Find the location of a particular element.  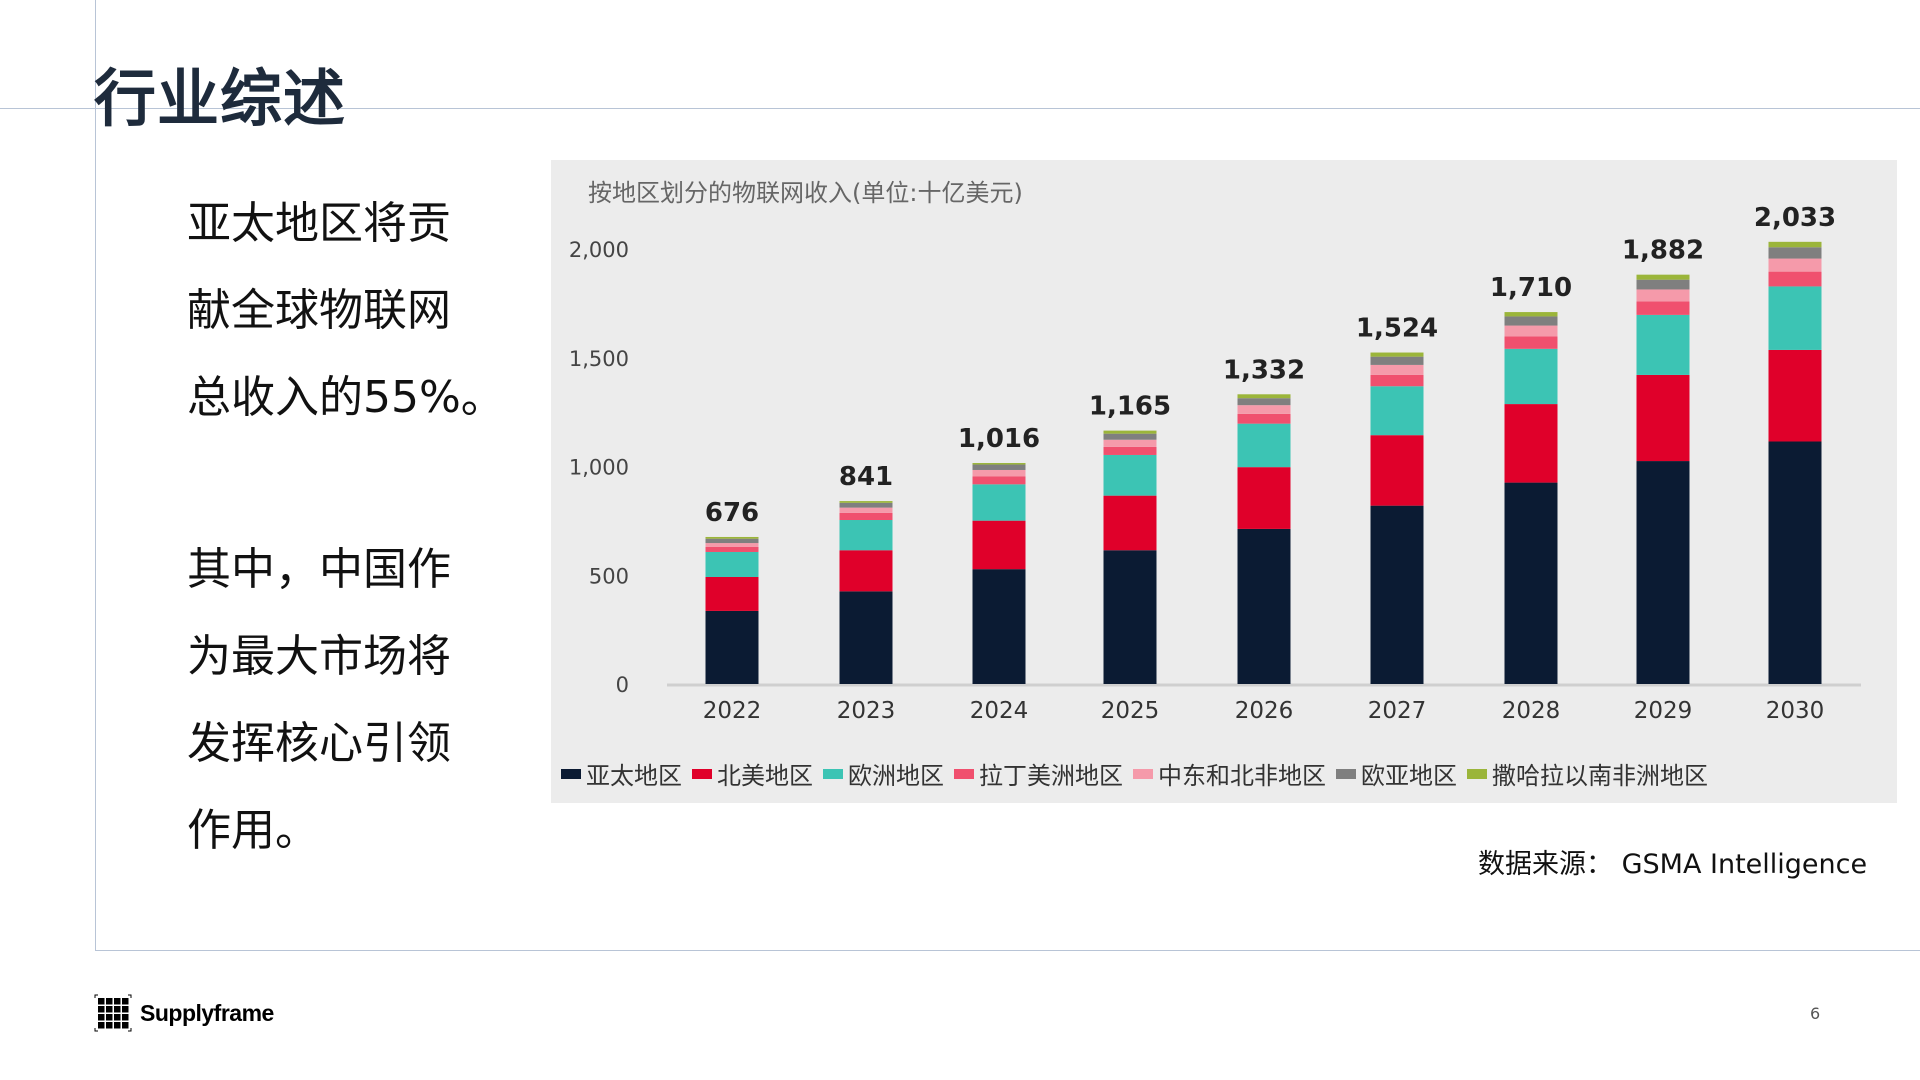

legend-label: 北美地区 is located at coordinates (765, 776).